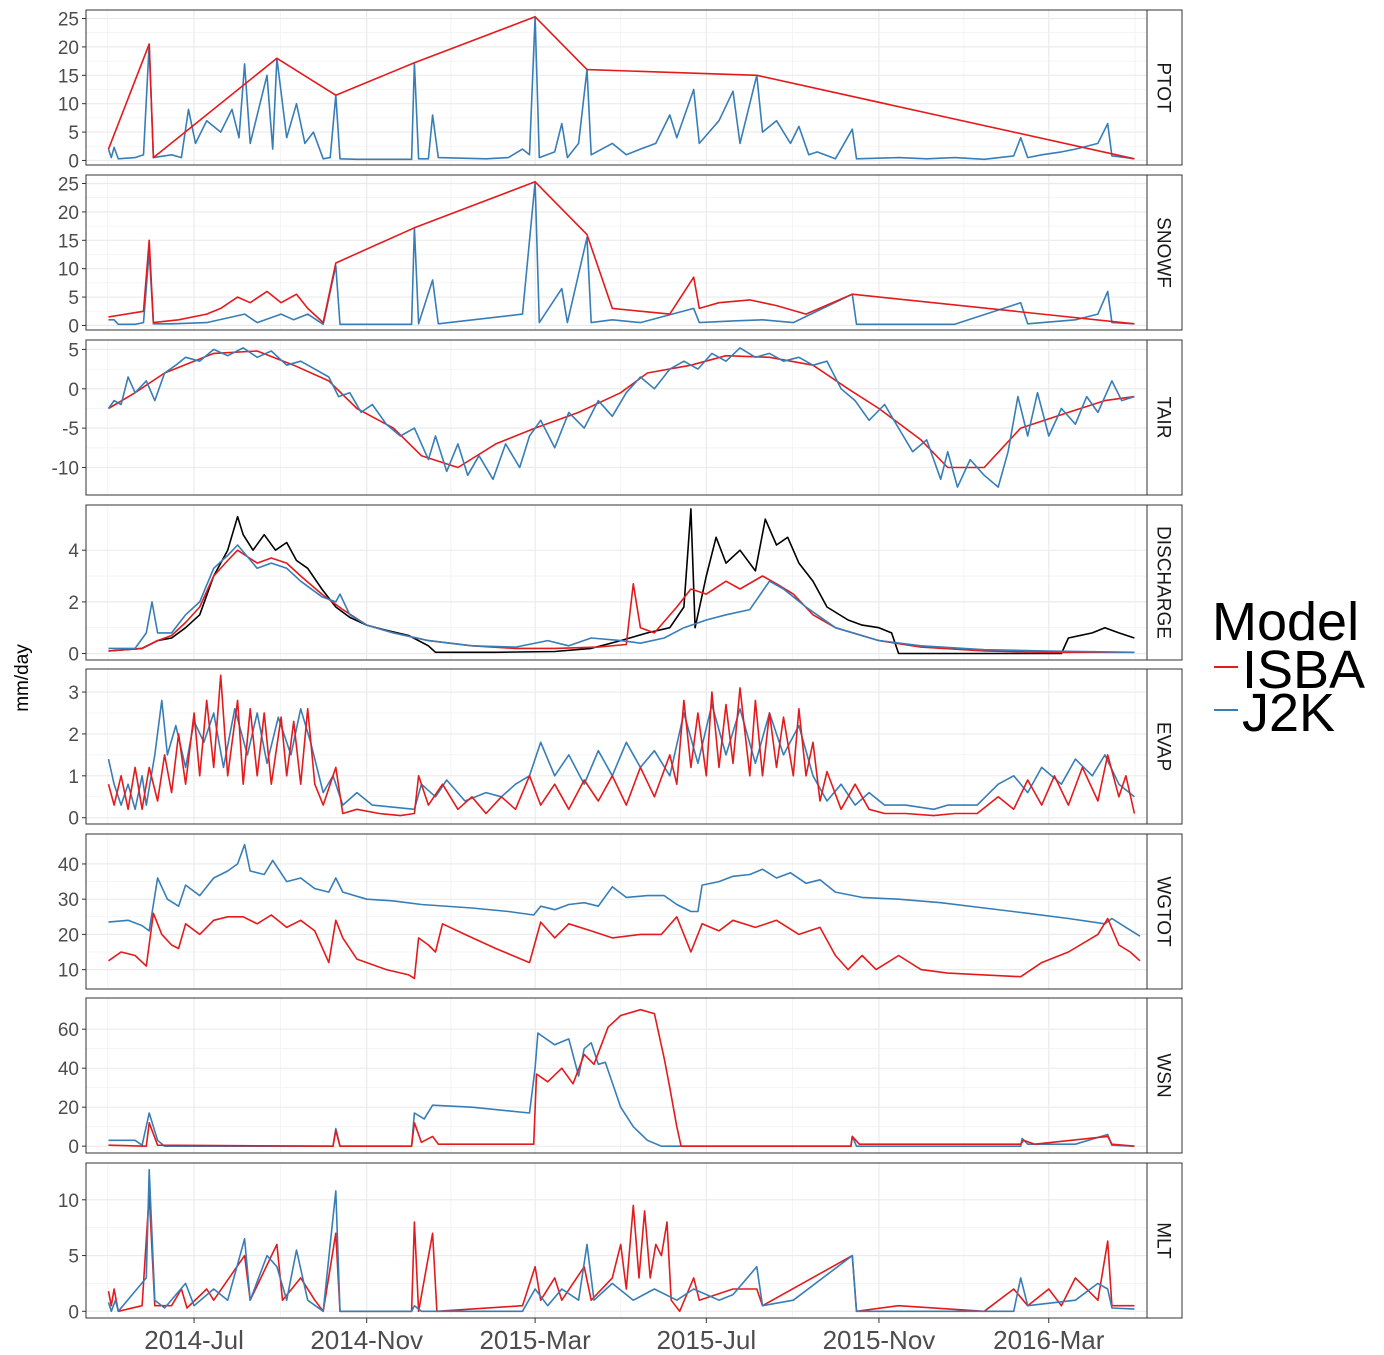 Image resolution: width=1384 pixels, height=1355 pixels. I want to click on panel-evap: 0 1 2 3 EVAP, so click(625, 749).